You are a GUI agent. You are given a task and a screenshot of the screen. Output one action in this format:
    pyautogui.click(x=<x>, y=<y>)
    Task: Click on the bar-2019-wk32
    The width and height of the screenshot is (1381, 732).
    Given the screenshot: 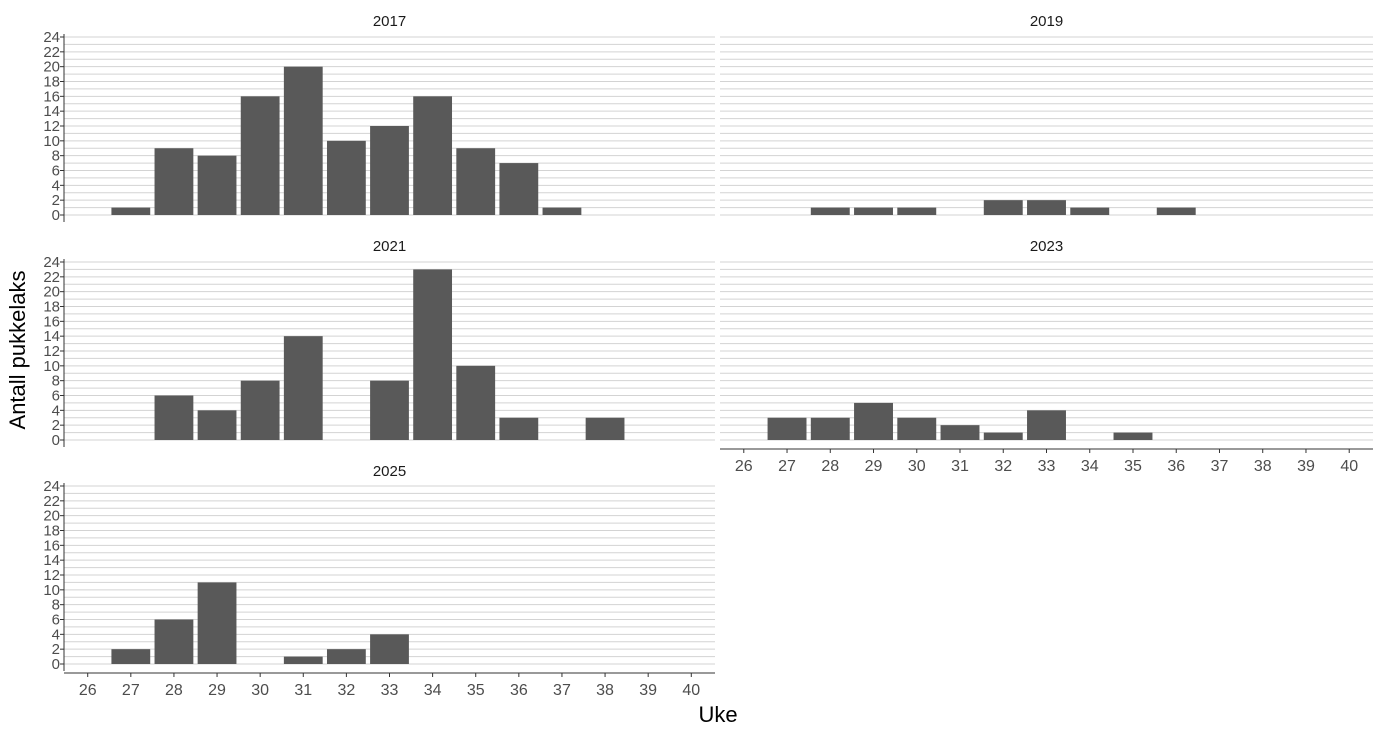 What is the action you would take?
    pyautogui.click(x=1003, y=207)
    